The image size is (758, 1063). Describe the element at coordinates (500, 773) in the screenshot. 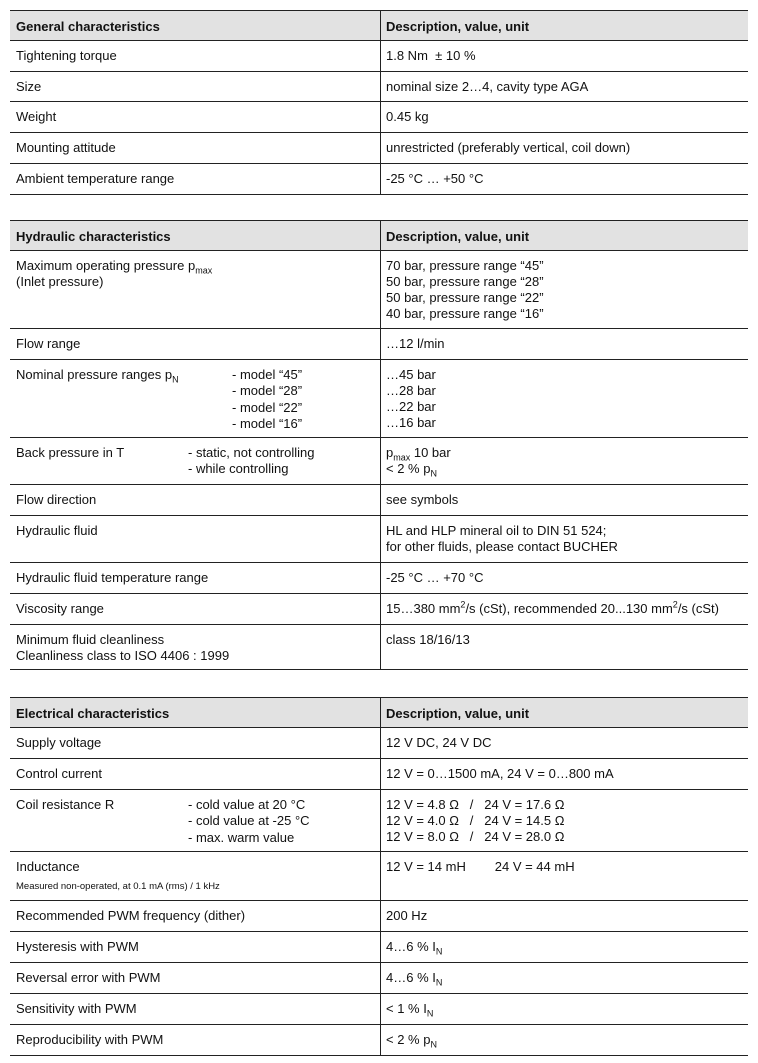

I see `text: 12 V = 0…1500 mA, 24 V = 0…800 mA` at that location.